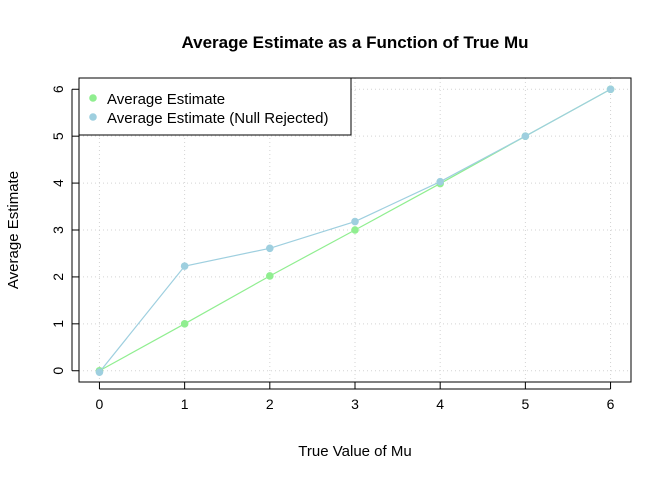 This screenshot has height=480, width=672. Describe the element at coordinates (217, 118) in the screenshot. I see `legend-label: Average Estimate (Null Rejected)` at that location.